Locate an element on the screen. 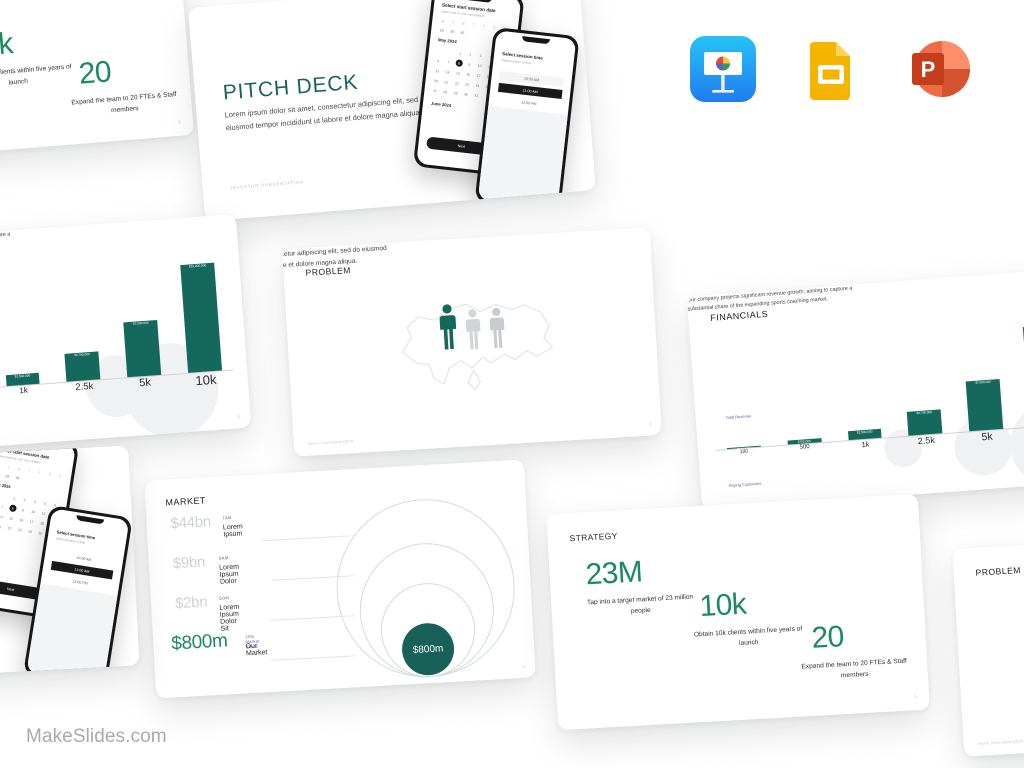 The width and height of the screenshot is (1024, 768). google-slides-icon is located at coordinates (831, 69).